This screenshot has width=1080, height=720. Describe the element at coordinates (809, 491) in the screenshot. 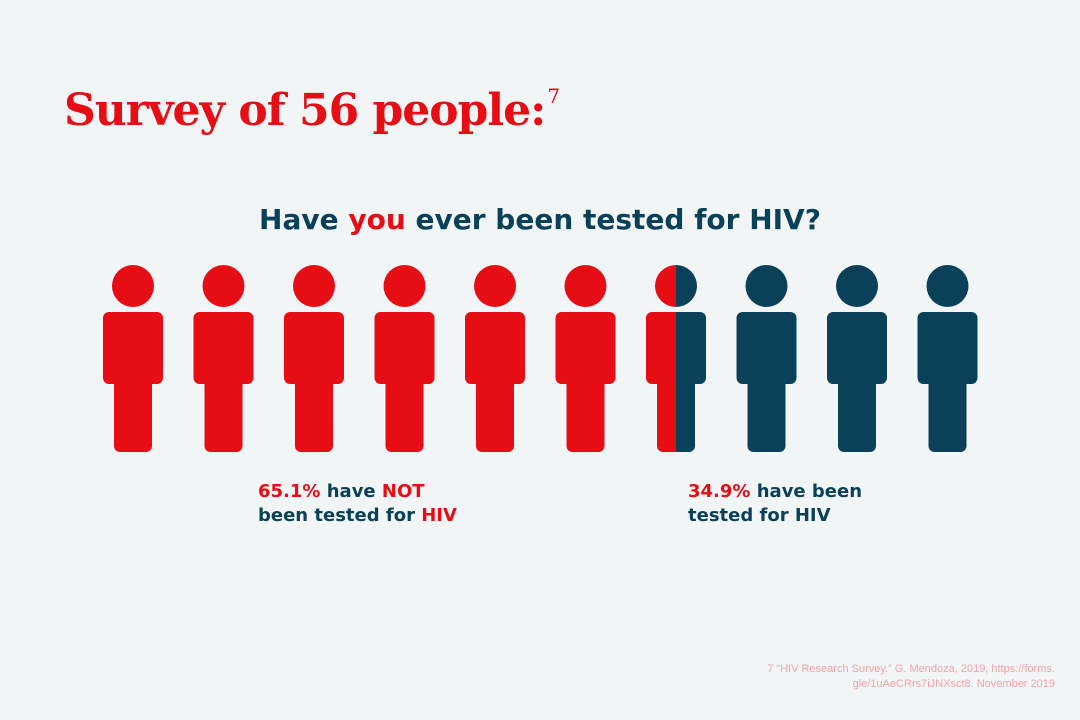

I see `stat-tested-rest: have been` at that location.